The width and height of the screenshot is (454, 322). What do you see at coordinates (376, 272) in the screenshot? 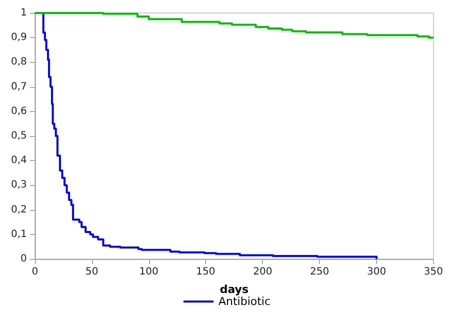
I see `x-tick-label: 300` at bounding box center [376, 272].